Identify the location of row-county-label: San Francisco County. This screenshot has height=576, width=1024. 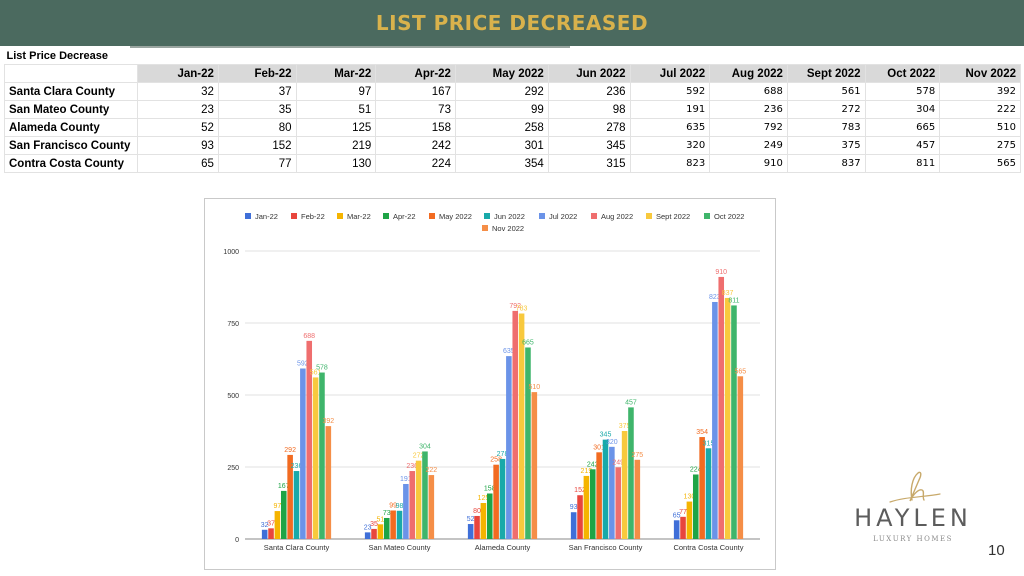
(71, 145).